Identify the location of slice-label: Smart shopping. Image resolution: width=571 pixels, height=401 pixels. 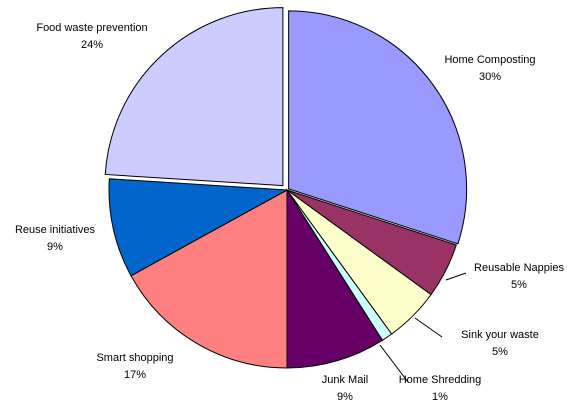
(134, 358).